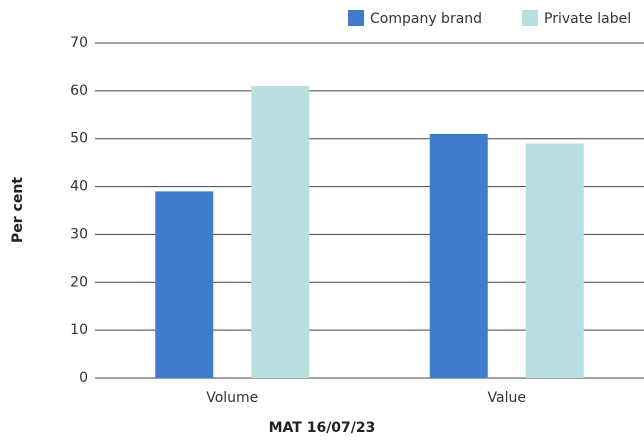 The width and height of the screenshot is (644, 441). What do you see at coordinates (232, 398) in the screenshot?
I see `x-tick-label: Volume` at bounding box center [232, 398].